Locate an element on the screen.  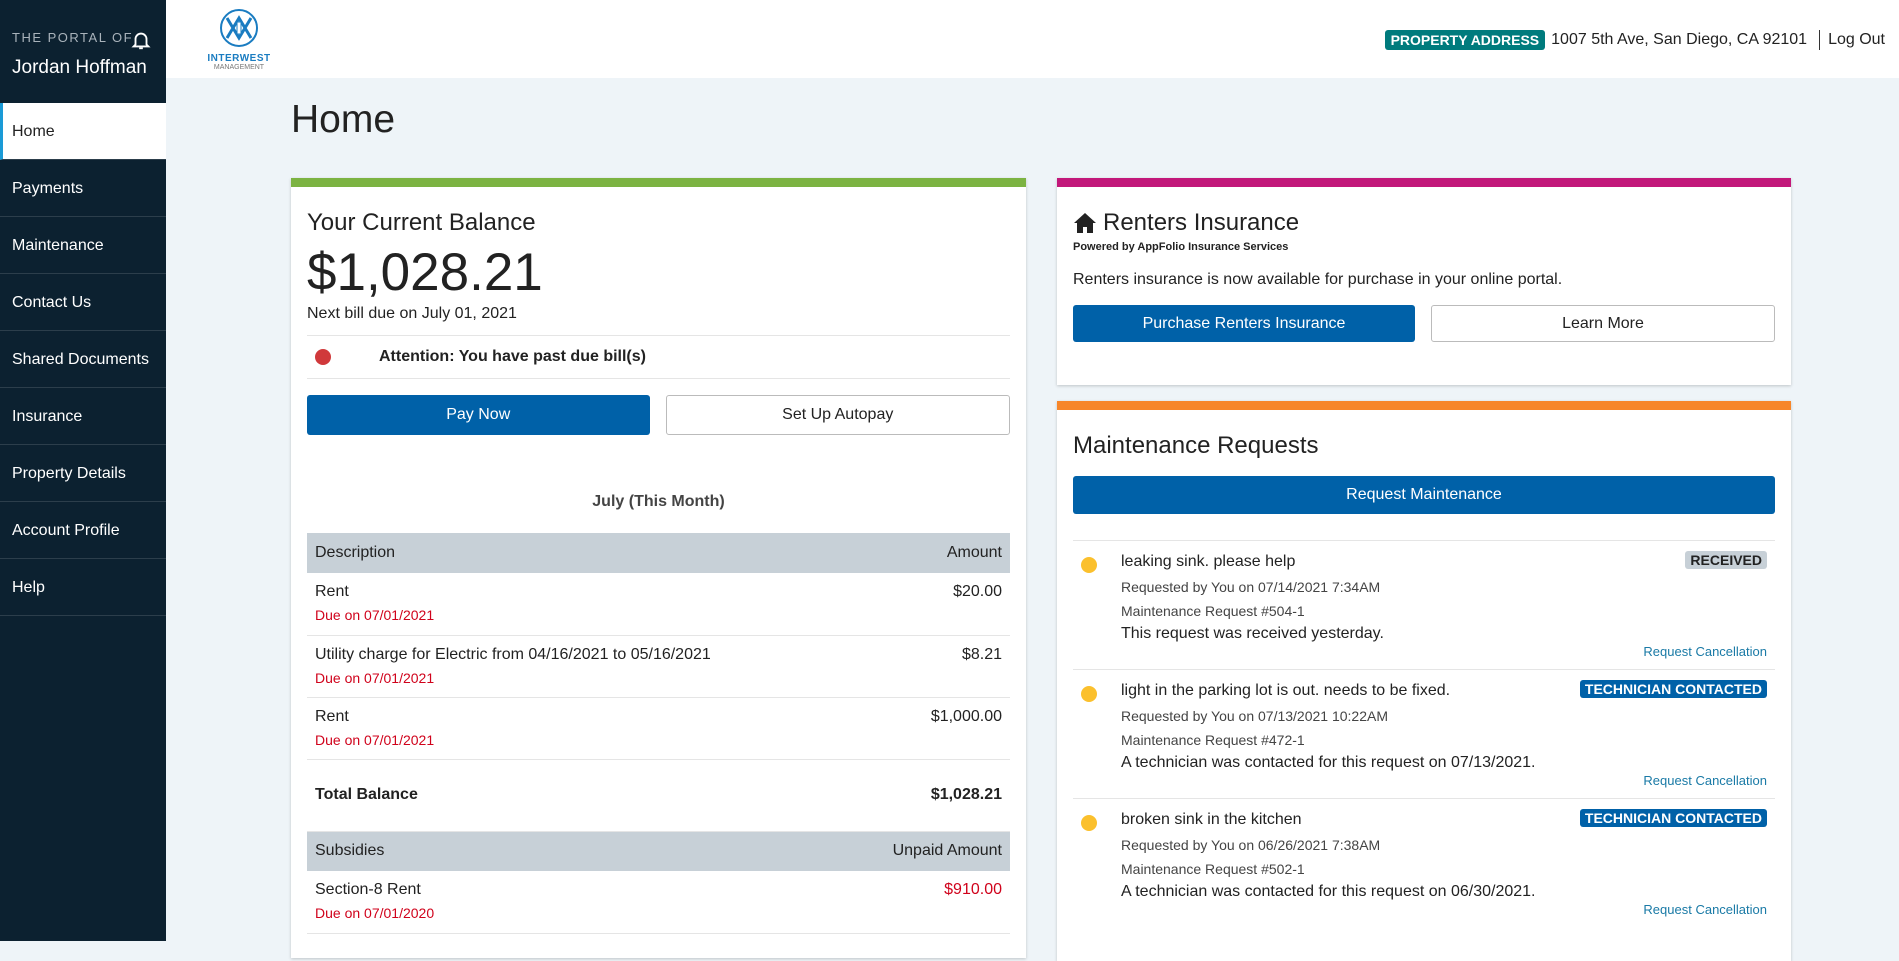
sidebar-item-insurance: Insurance is located at coordinates (83, 416).